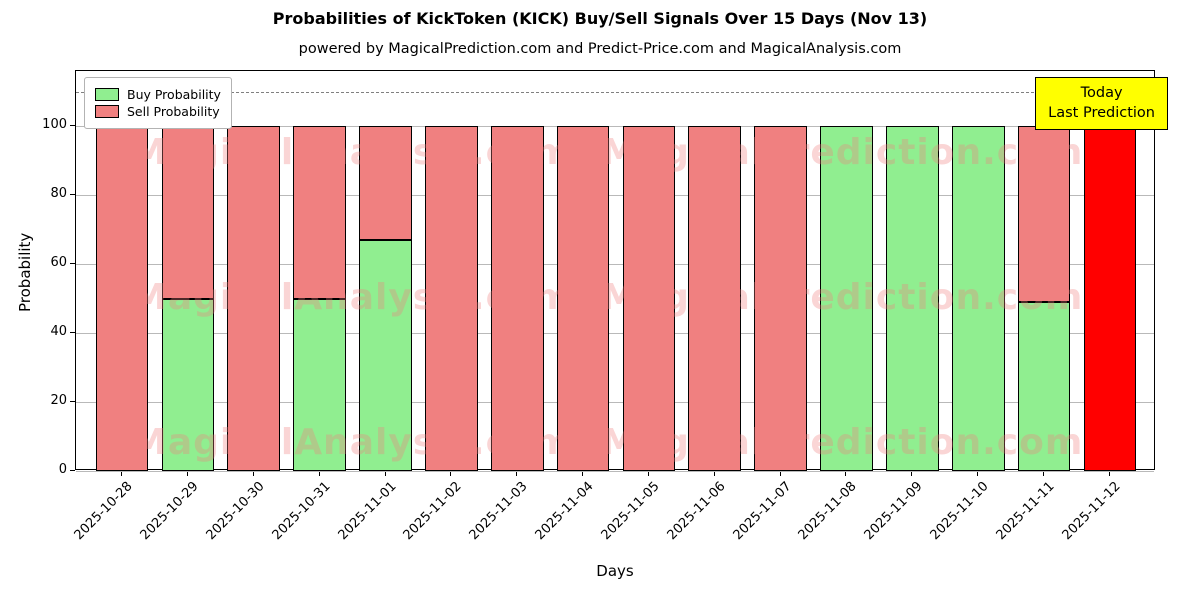 Image resolution: width=1200 pixels, height=600 pixels. Describe the element at coordinates (1101, 113) in the screenshot. I see `annotation-line-2: Last Prediction` at that location.